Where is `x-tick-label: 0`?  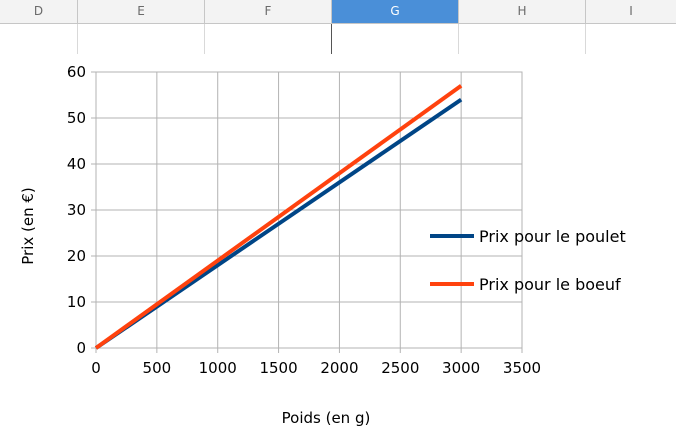
x-tick-label: 0 is located at coordinates (96, 368).